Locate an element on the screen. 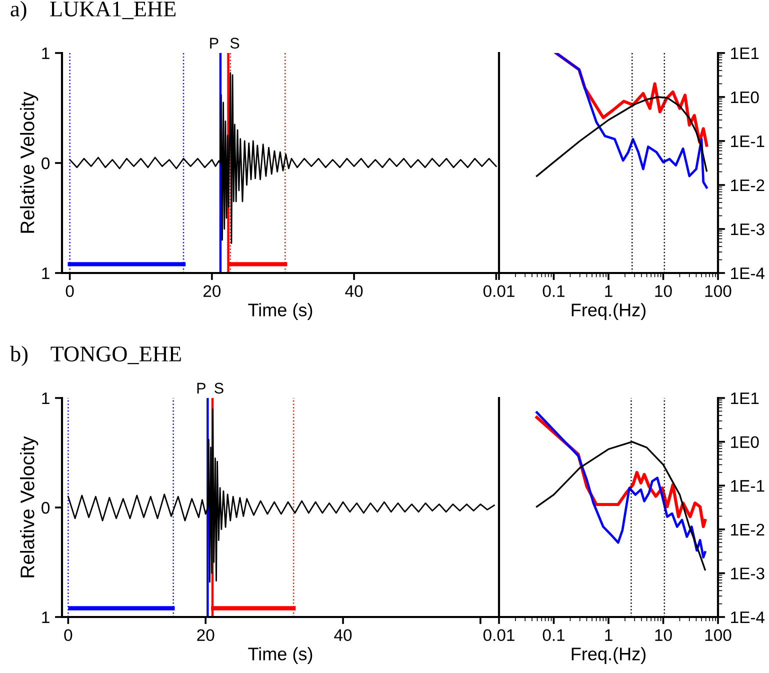 This screenshot has width=769, height=673. chart-title: a) LUKA1_EHE is located at coordinates (93, 10).